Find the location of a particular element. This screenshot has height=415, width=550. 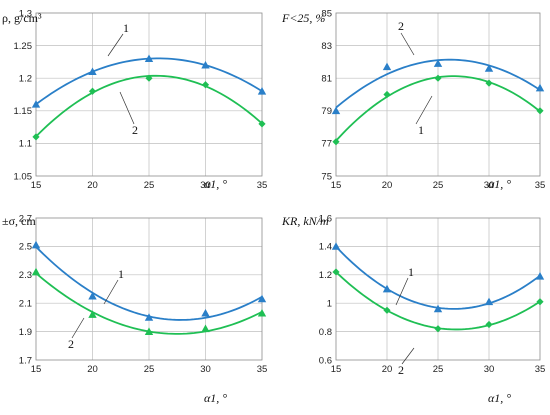

ytick-label: 0.6 is located at coordinates (325, 360).